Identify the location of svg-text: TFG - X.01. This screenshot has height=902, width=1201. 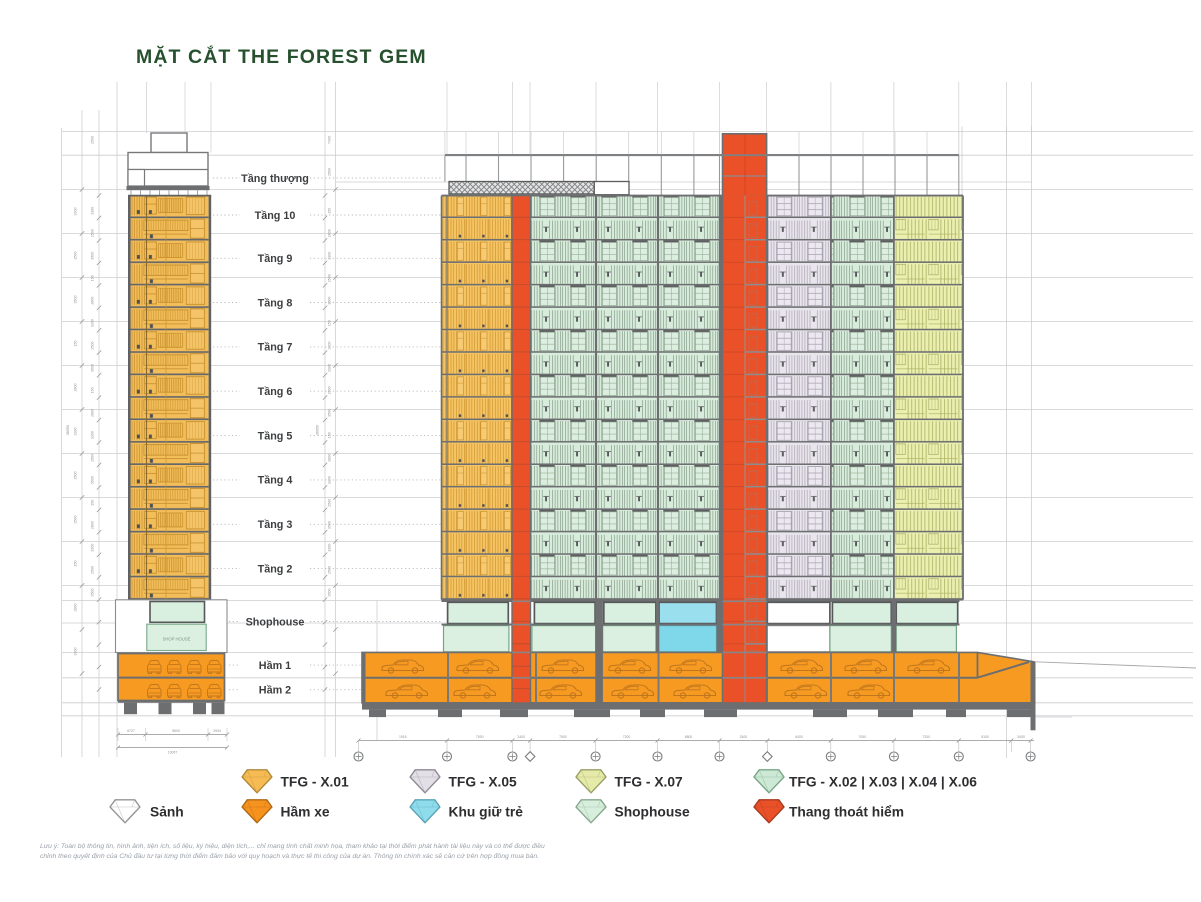
(315, 782).